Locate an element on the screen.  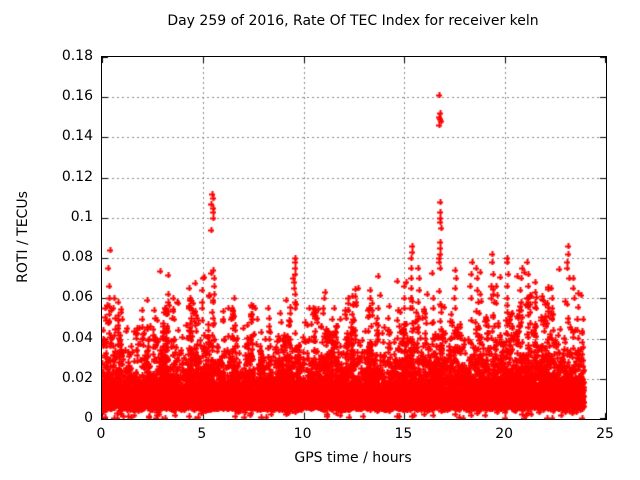
y-tick-label: 0 is located at coordinates (88, 418).